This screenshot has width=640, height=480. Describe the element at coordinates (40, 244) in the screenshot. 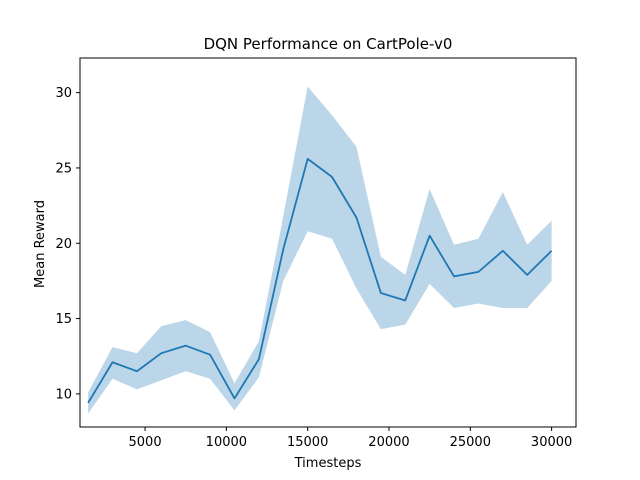

I see `y-axis-label: Mean Reward` at that location.